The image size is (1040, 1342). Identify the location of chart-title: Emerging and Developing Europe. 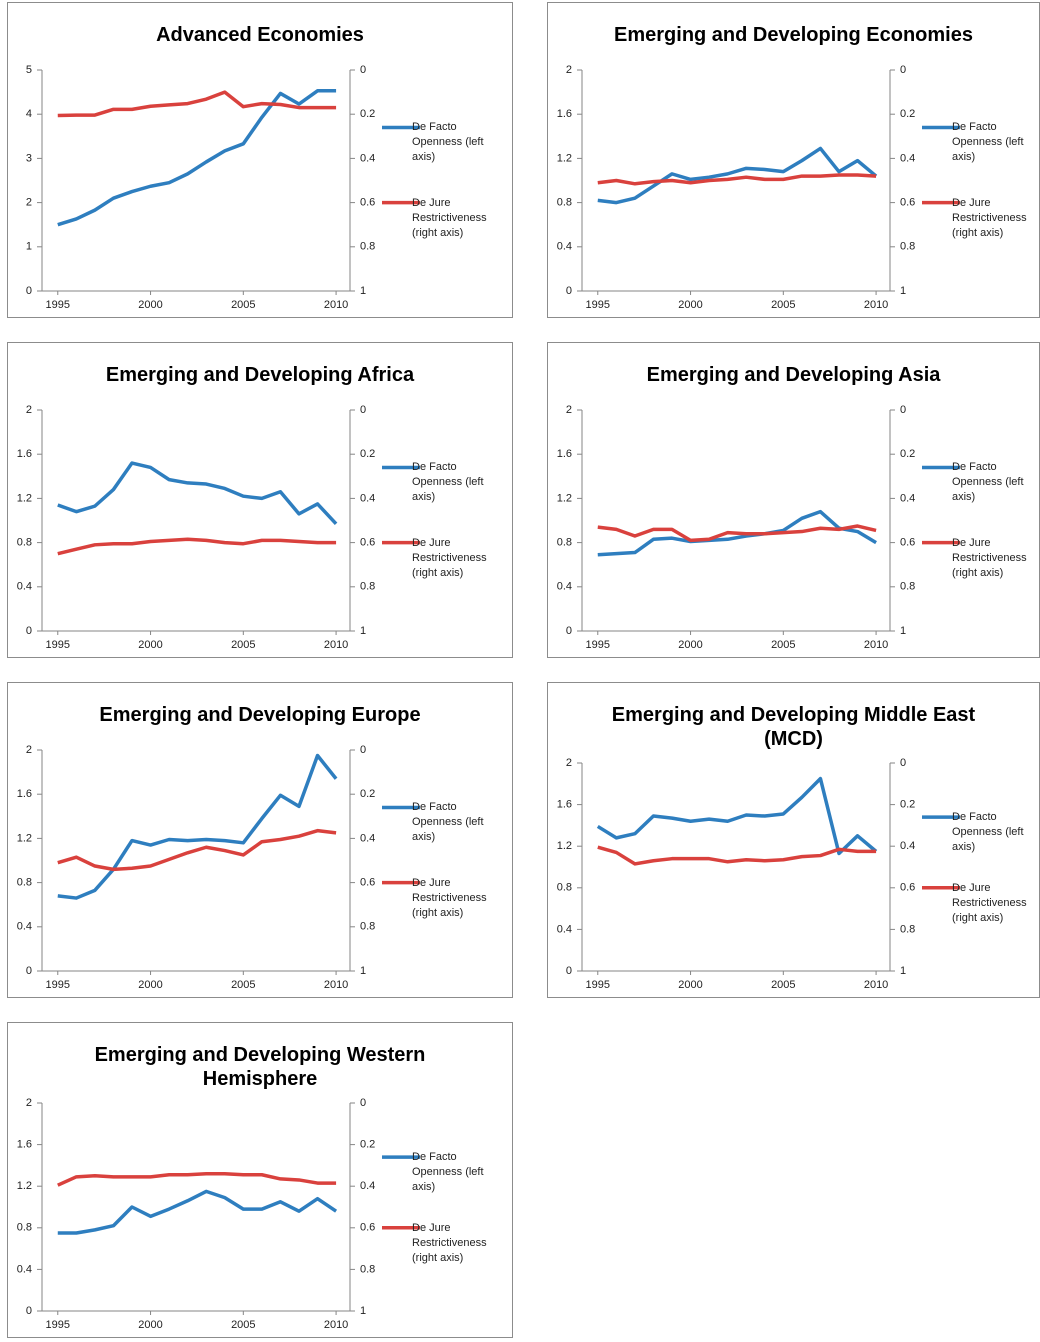
(260, 715).